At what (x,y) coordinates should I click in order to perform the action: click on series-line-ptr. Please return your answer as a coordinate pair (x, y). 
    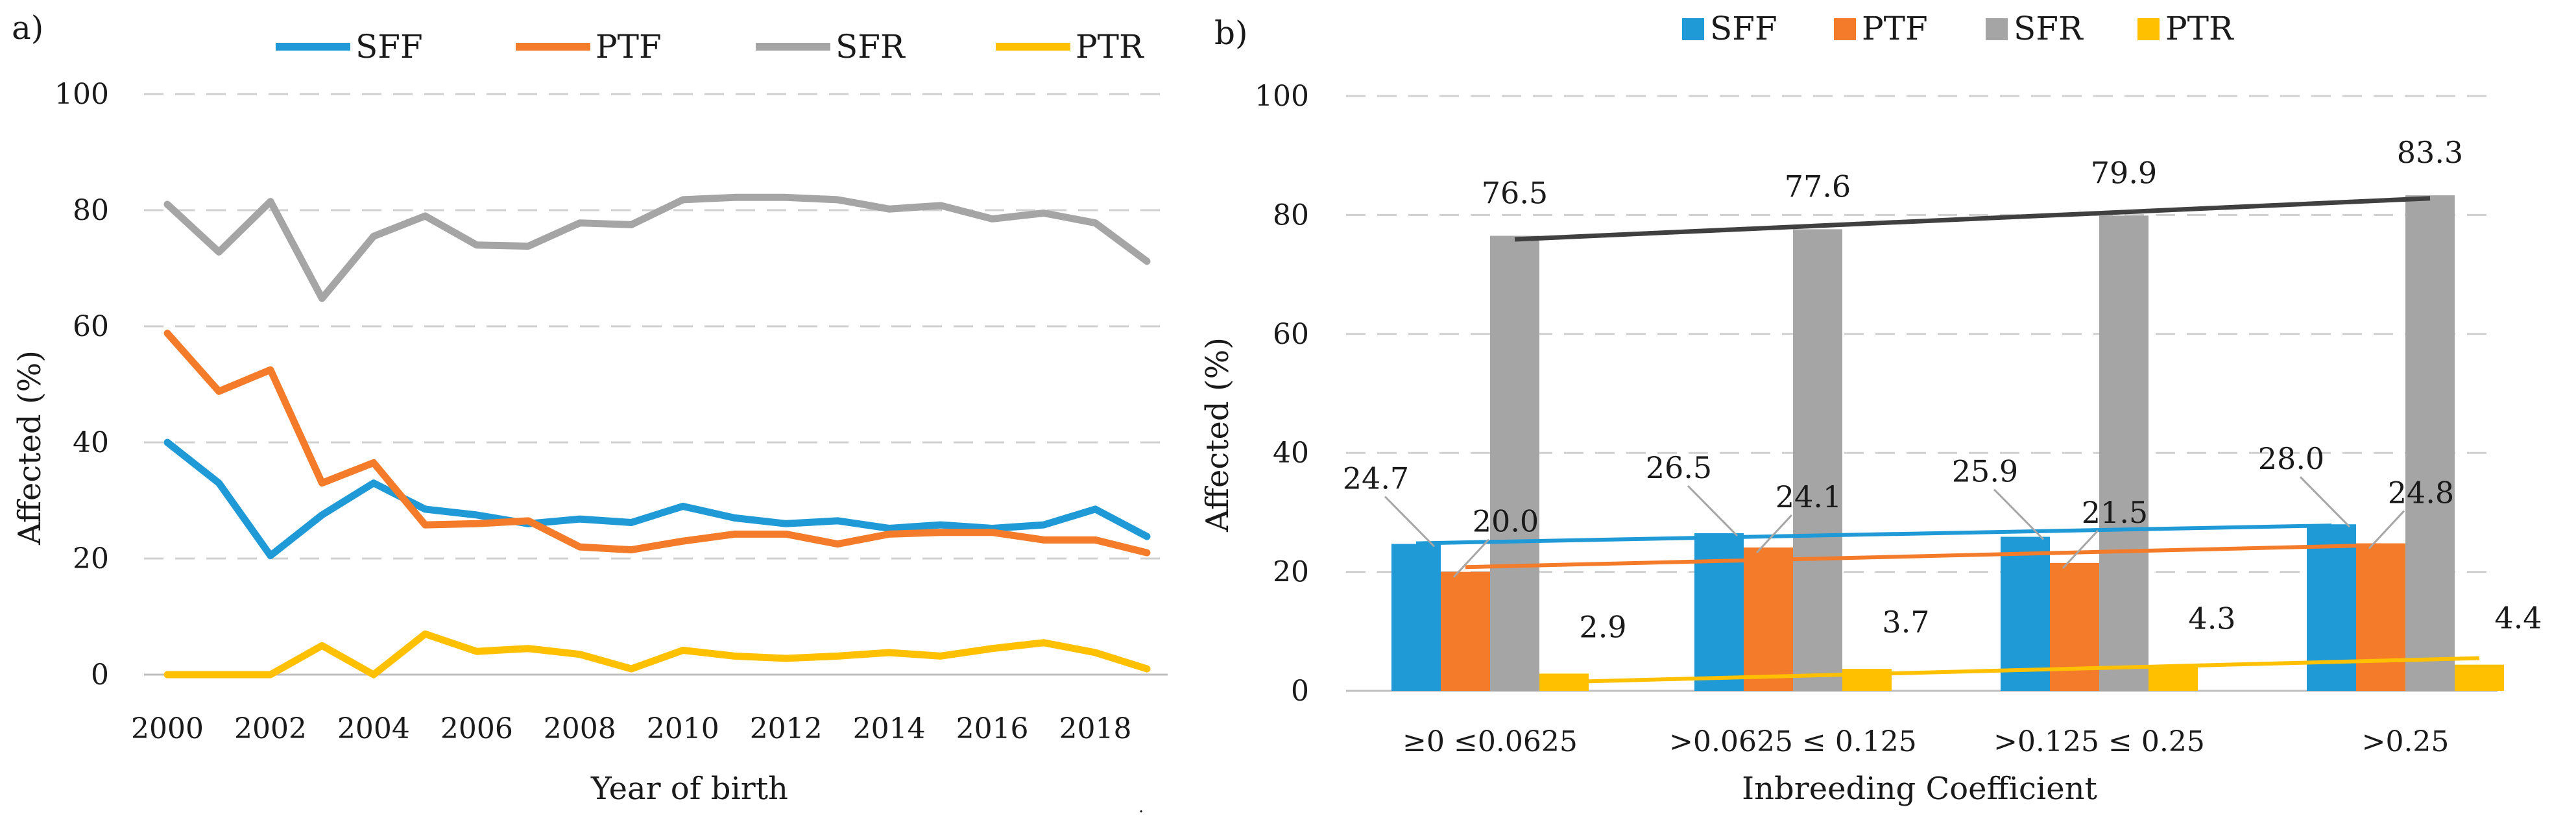
    Looking at the image, I should click on (657, 655).